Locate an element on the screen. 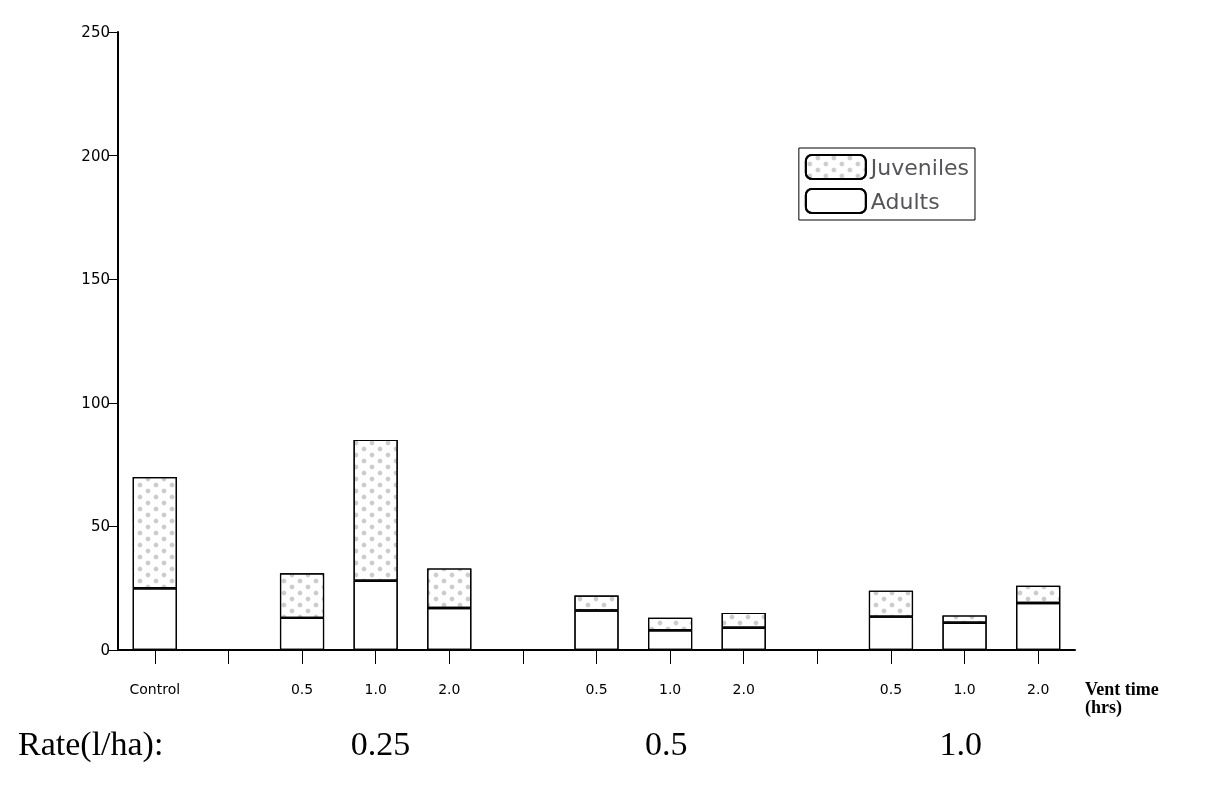 This screenshot has width=1213, height=804. y-tick-label: 200 is located at coordinates (95, 155).